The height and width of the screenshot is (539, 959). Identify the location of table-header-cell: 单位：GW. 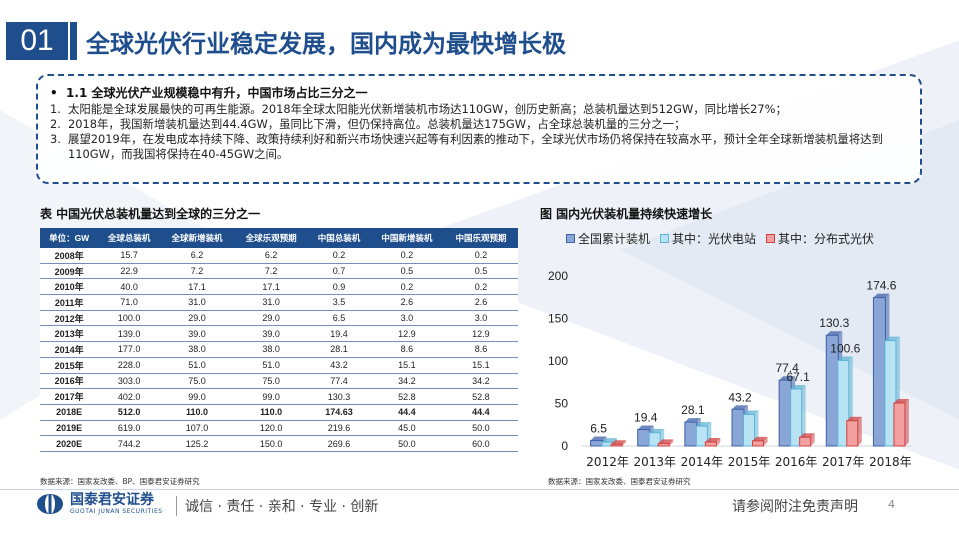
(69, 238).